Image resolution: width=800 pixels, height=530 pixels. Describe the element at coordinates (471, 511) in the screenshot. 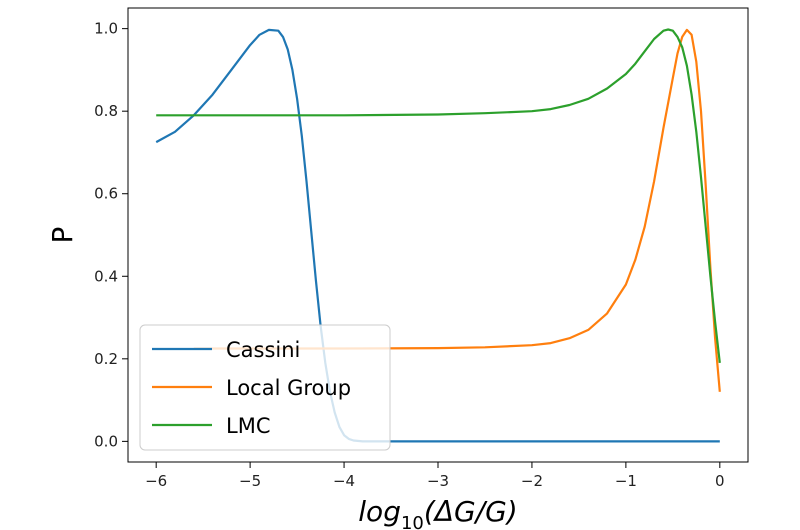

I see `x-axis-label-rest: (ΔG/G)` at that location.